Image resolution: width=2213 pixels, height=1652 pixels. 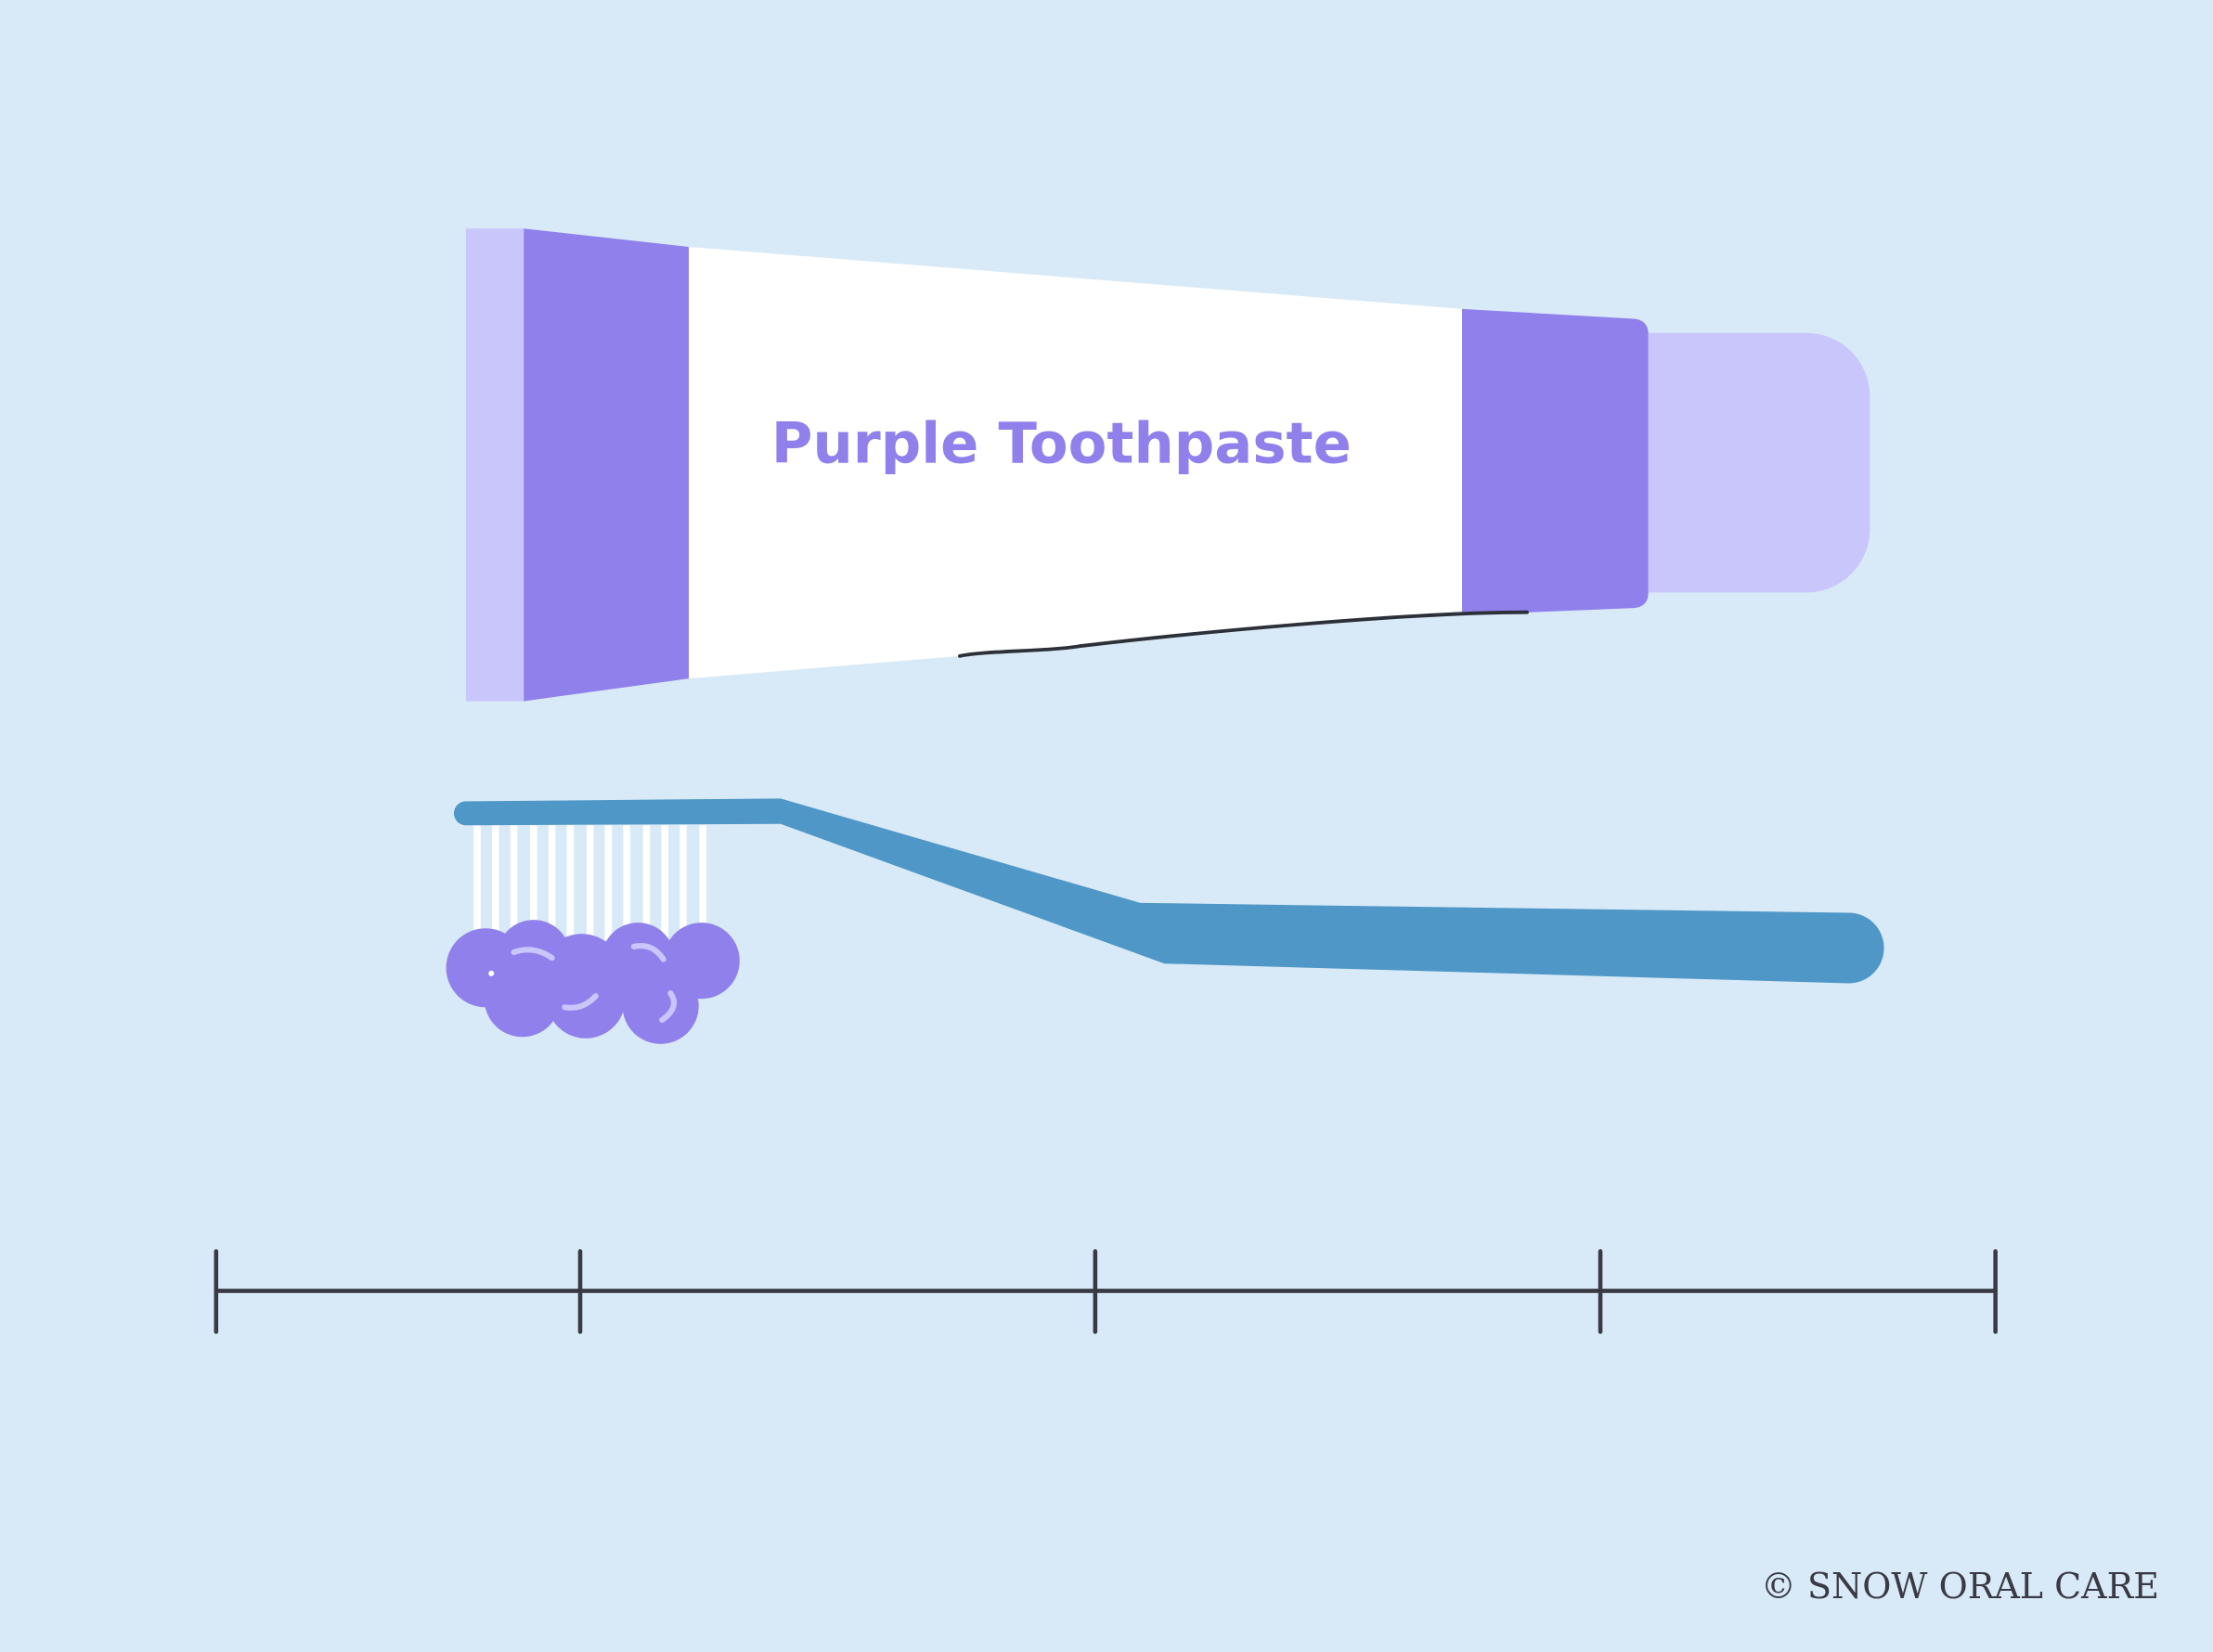 I want to click on tube-right-band, so click(x=1555, y=461).